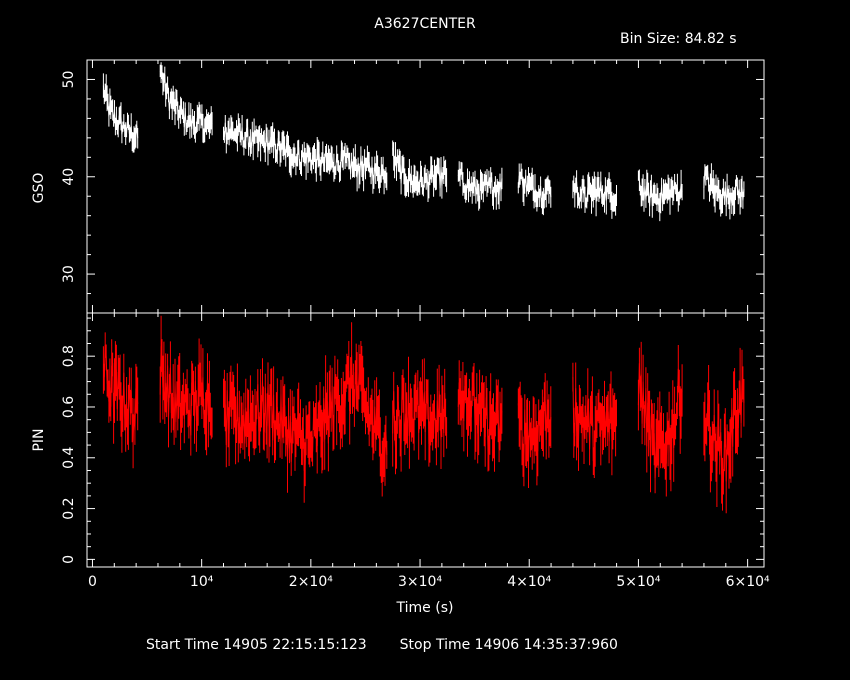 The width and height of the screenshot is (850, 680). I want to click on xtick-label: 3×10⁴, so click(420, 582).